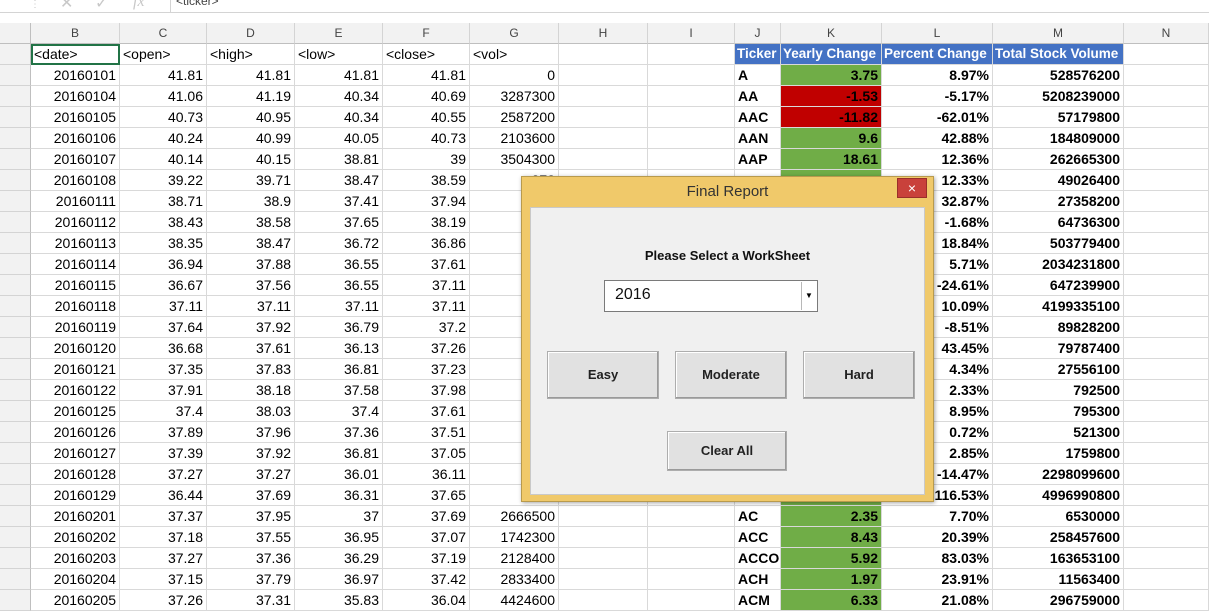 The width and height of the screenshot is (1209, 611). What do you see at coordinates (75, 222) in the screenshot?
I see `data-cell: 20160112` at bounding box center [75, 222].